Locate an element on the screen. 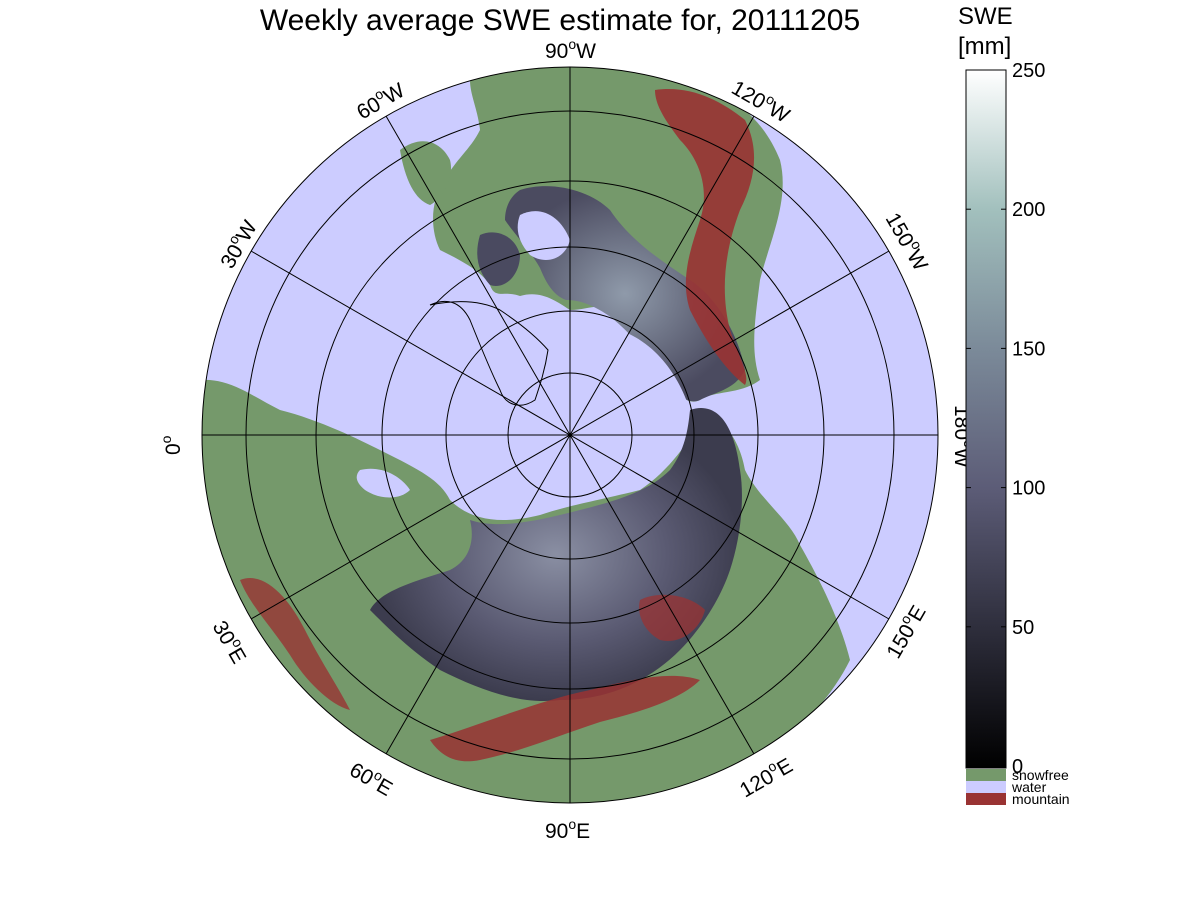 The image size is (1201, 901). colorbar-title-line1: SWE is located at coordinates (985, 16).